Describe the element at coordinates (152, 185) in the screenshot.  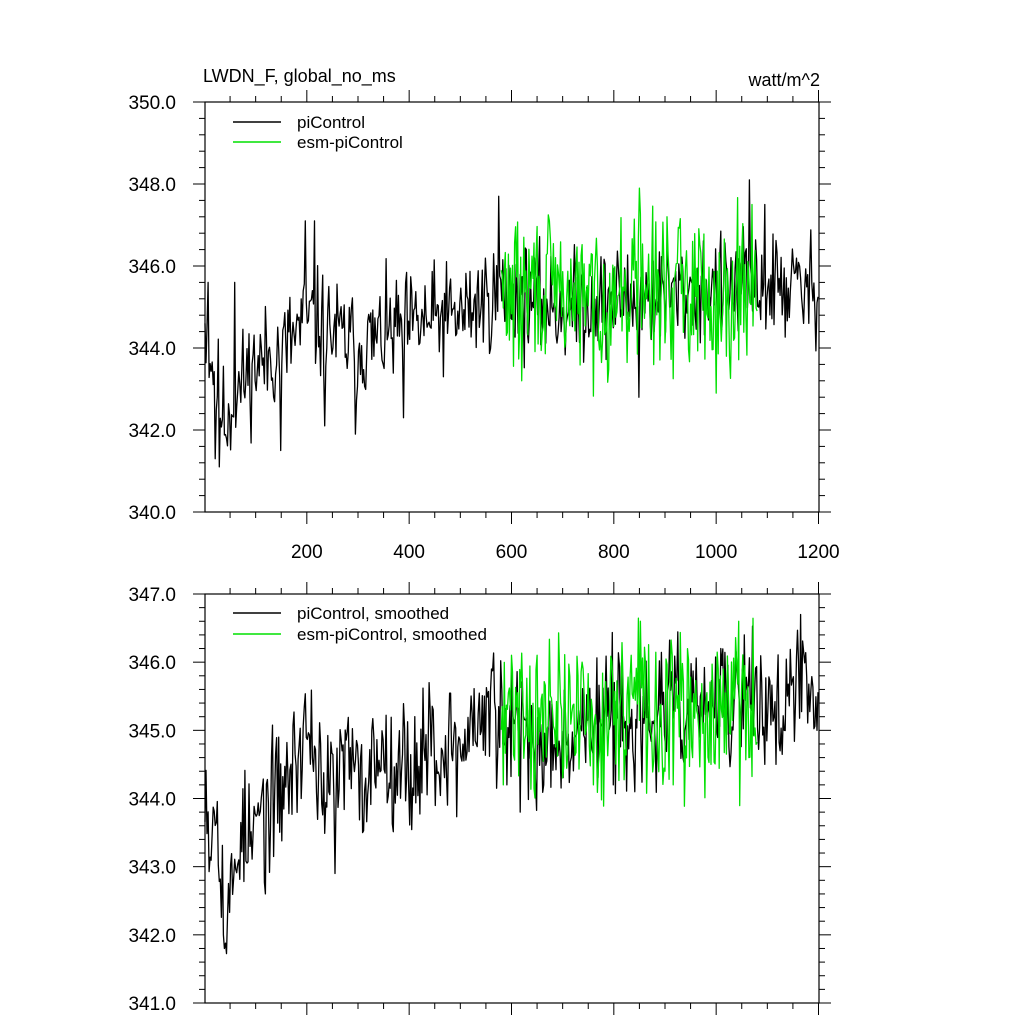
I see `y-tick-label: 348.0` at that location.